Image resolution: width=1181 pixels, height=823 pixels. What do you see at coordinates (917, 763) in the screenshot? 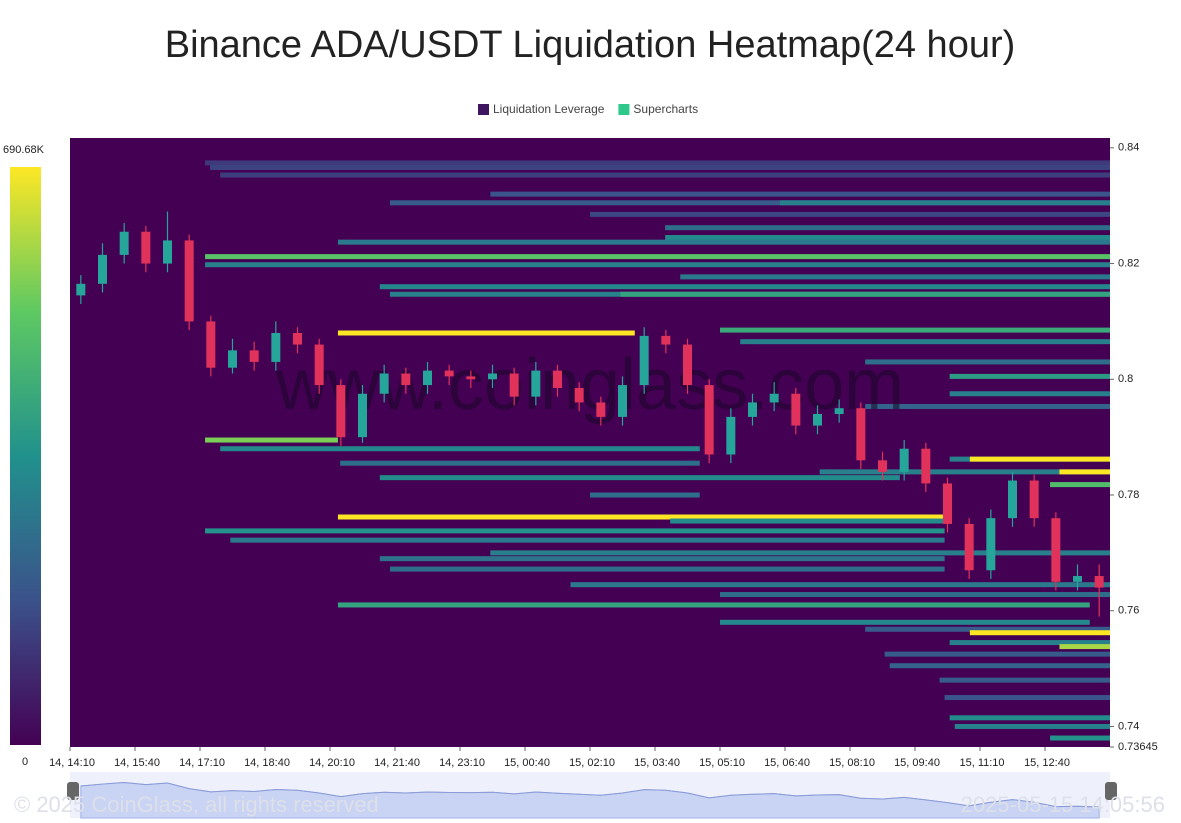
I see `x-tick-label: 15, 09:40` at bounding box center [917, 763].